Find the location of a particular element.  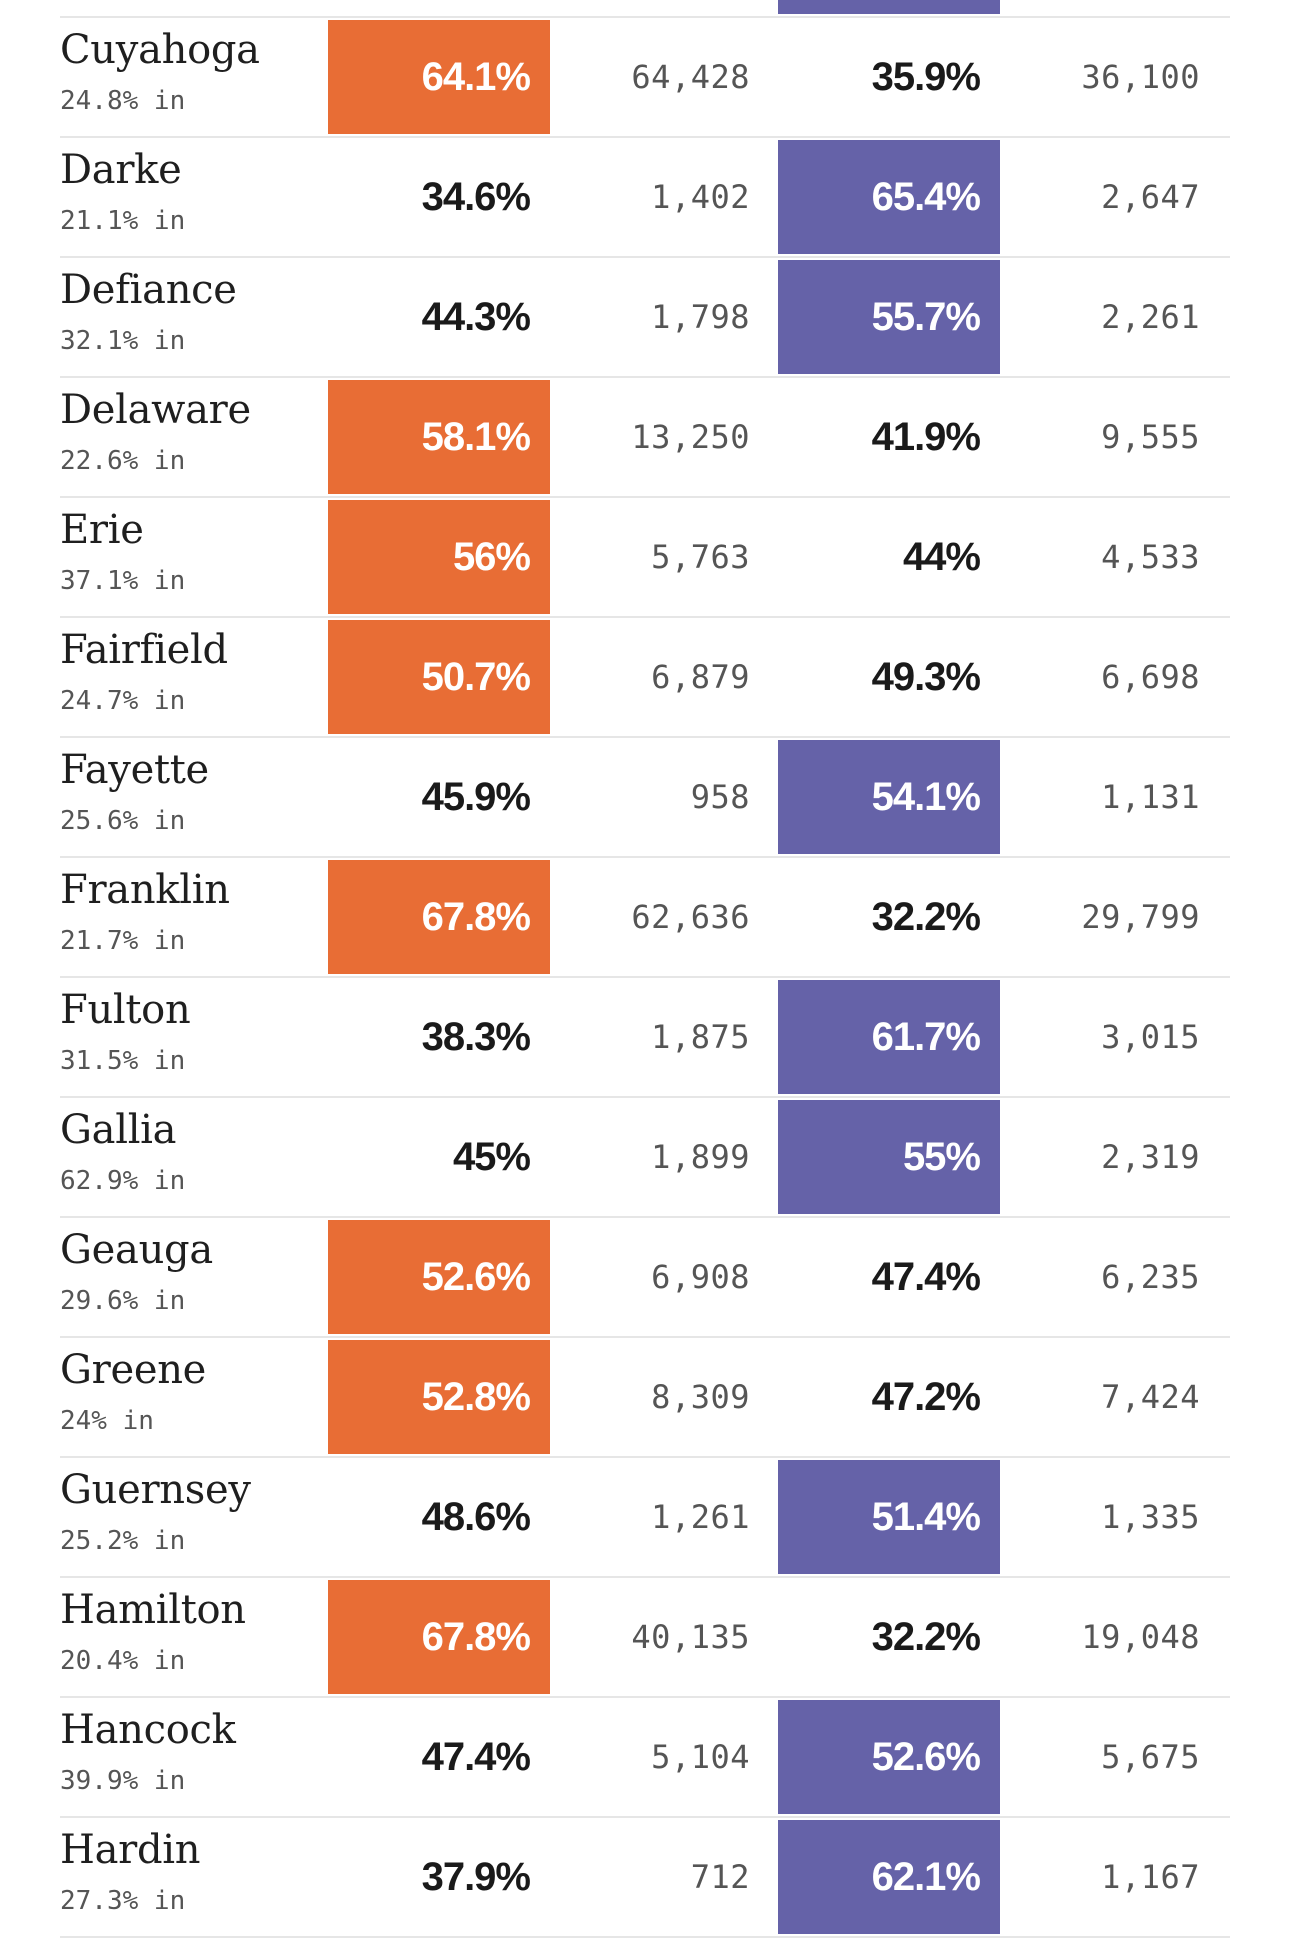

county-cell: Guernsey 25.2% in is located at coordinates (190, 1511).